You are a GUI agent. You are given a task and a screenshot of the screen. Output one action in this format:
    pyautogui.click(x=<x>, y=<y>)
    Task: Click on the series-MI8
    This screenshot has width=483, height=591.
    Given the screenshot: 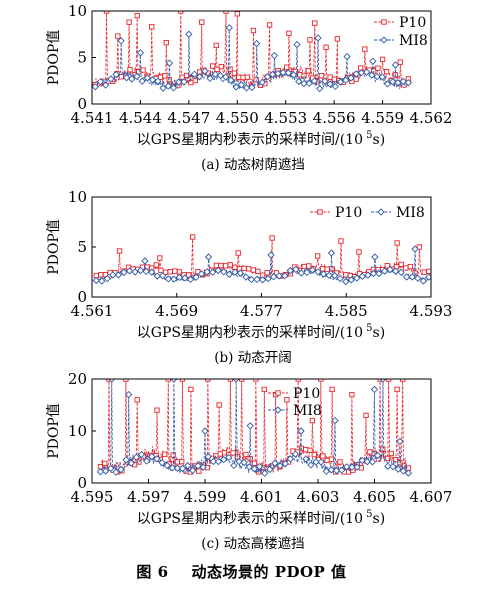 What is the action you would take?
    pyautogui.click(x=252, y=58)
    